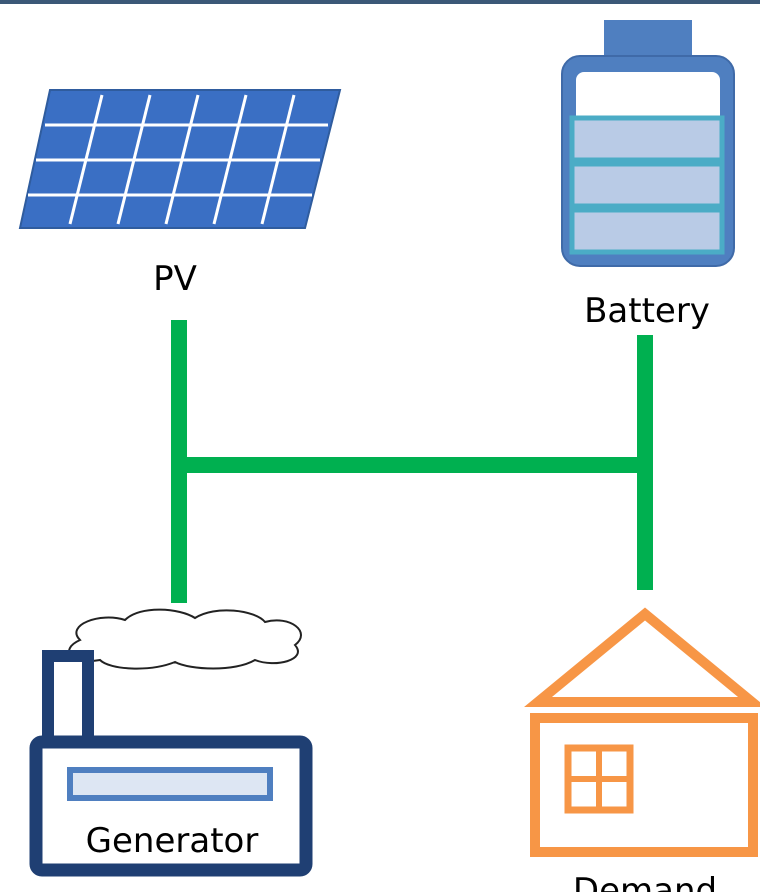 The image size is (760, 892). I want to click on pv-panel, so click(180, 159).